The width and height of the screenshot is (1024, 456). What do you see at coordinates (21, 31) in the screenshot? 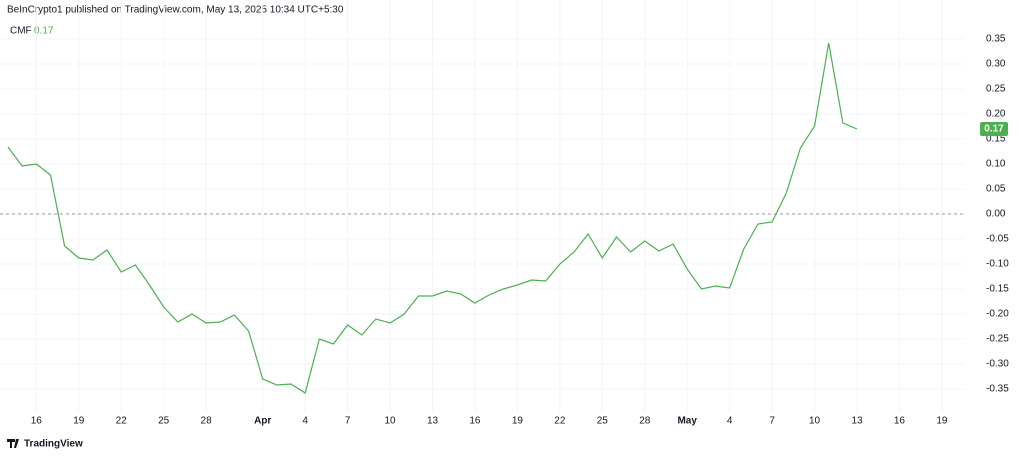
I see `indicator-name: CMF` at bounding box center [21, 31].